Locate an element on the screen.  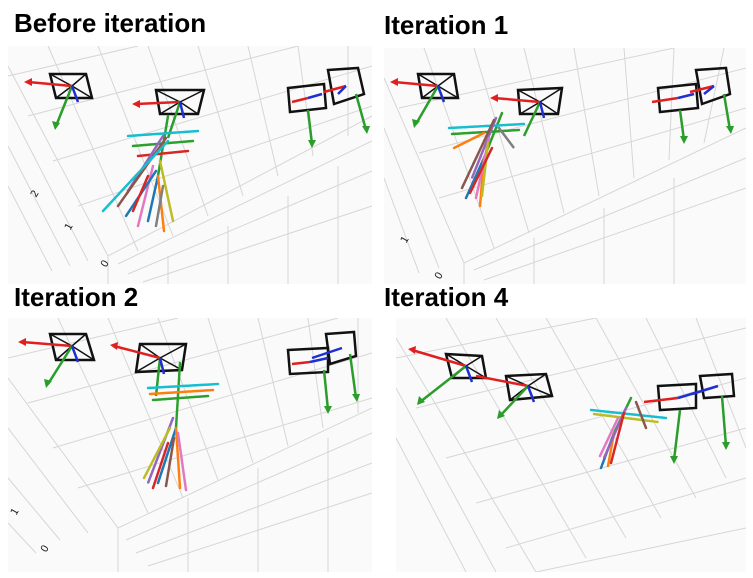
panel-title: Iteration 4 is located at coordinates (446, 297).